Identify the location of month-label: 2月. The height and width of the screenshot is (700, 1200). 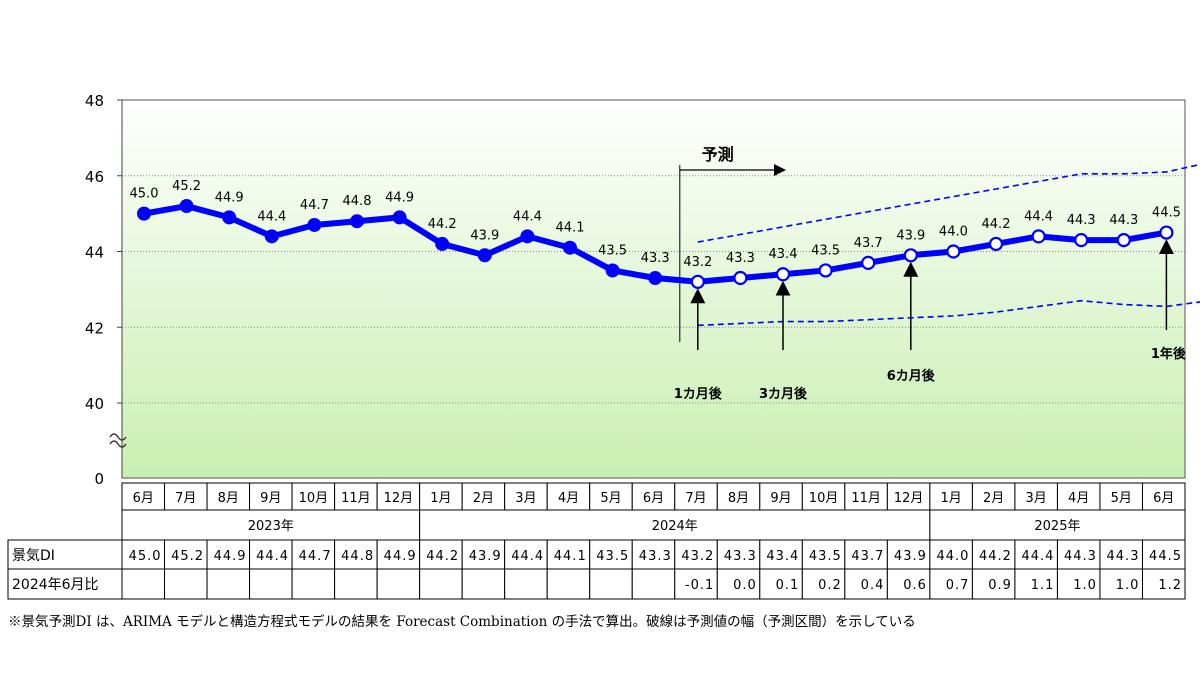
(993, 498).